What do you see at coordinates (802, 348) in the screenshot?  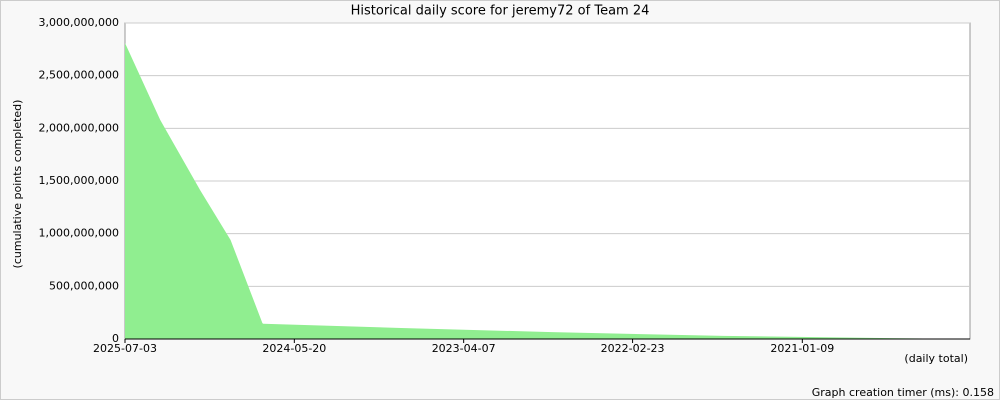 I see `x-tick-label: 2021-01-09` at bounding box center [802, 348].